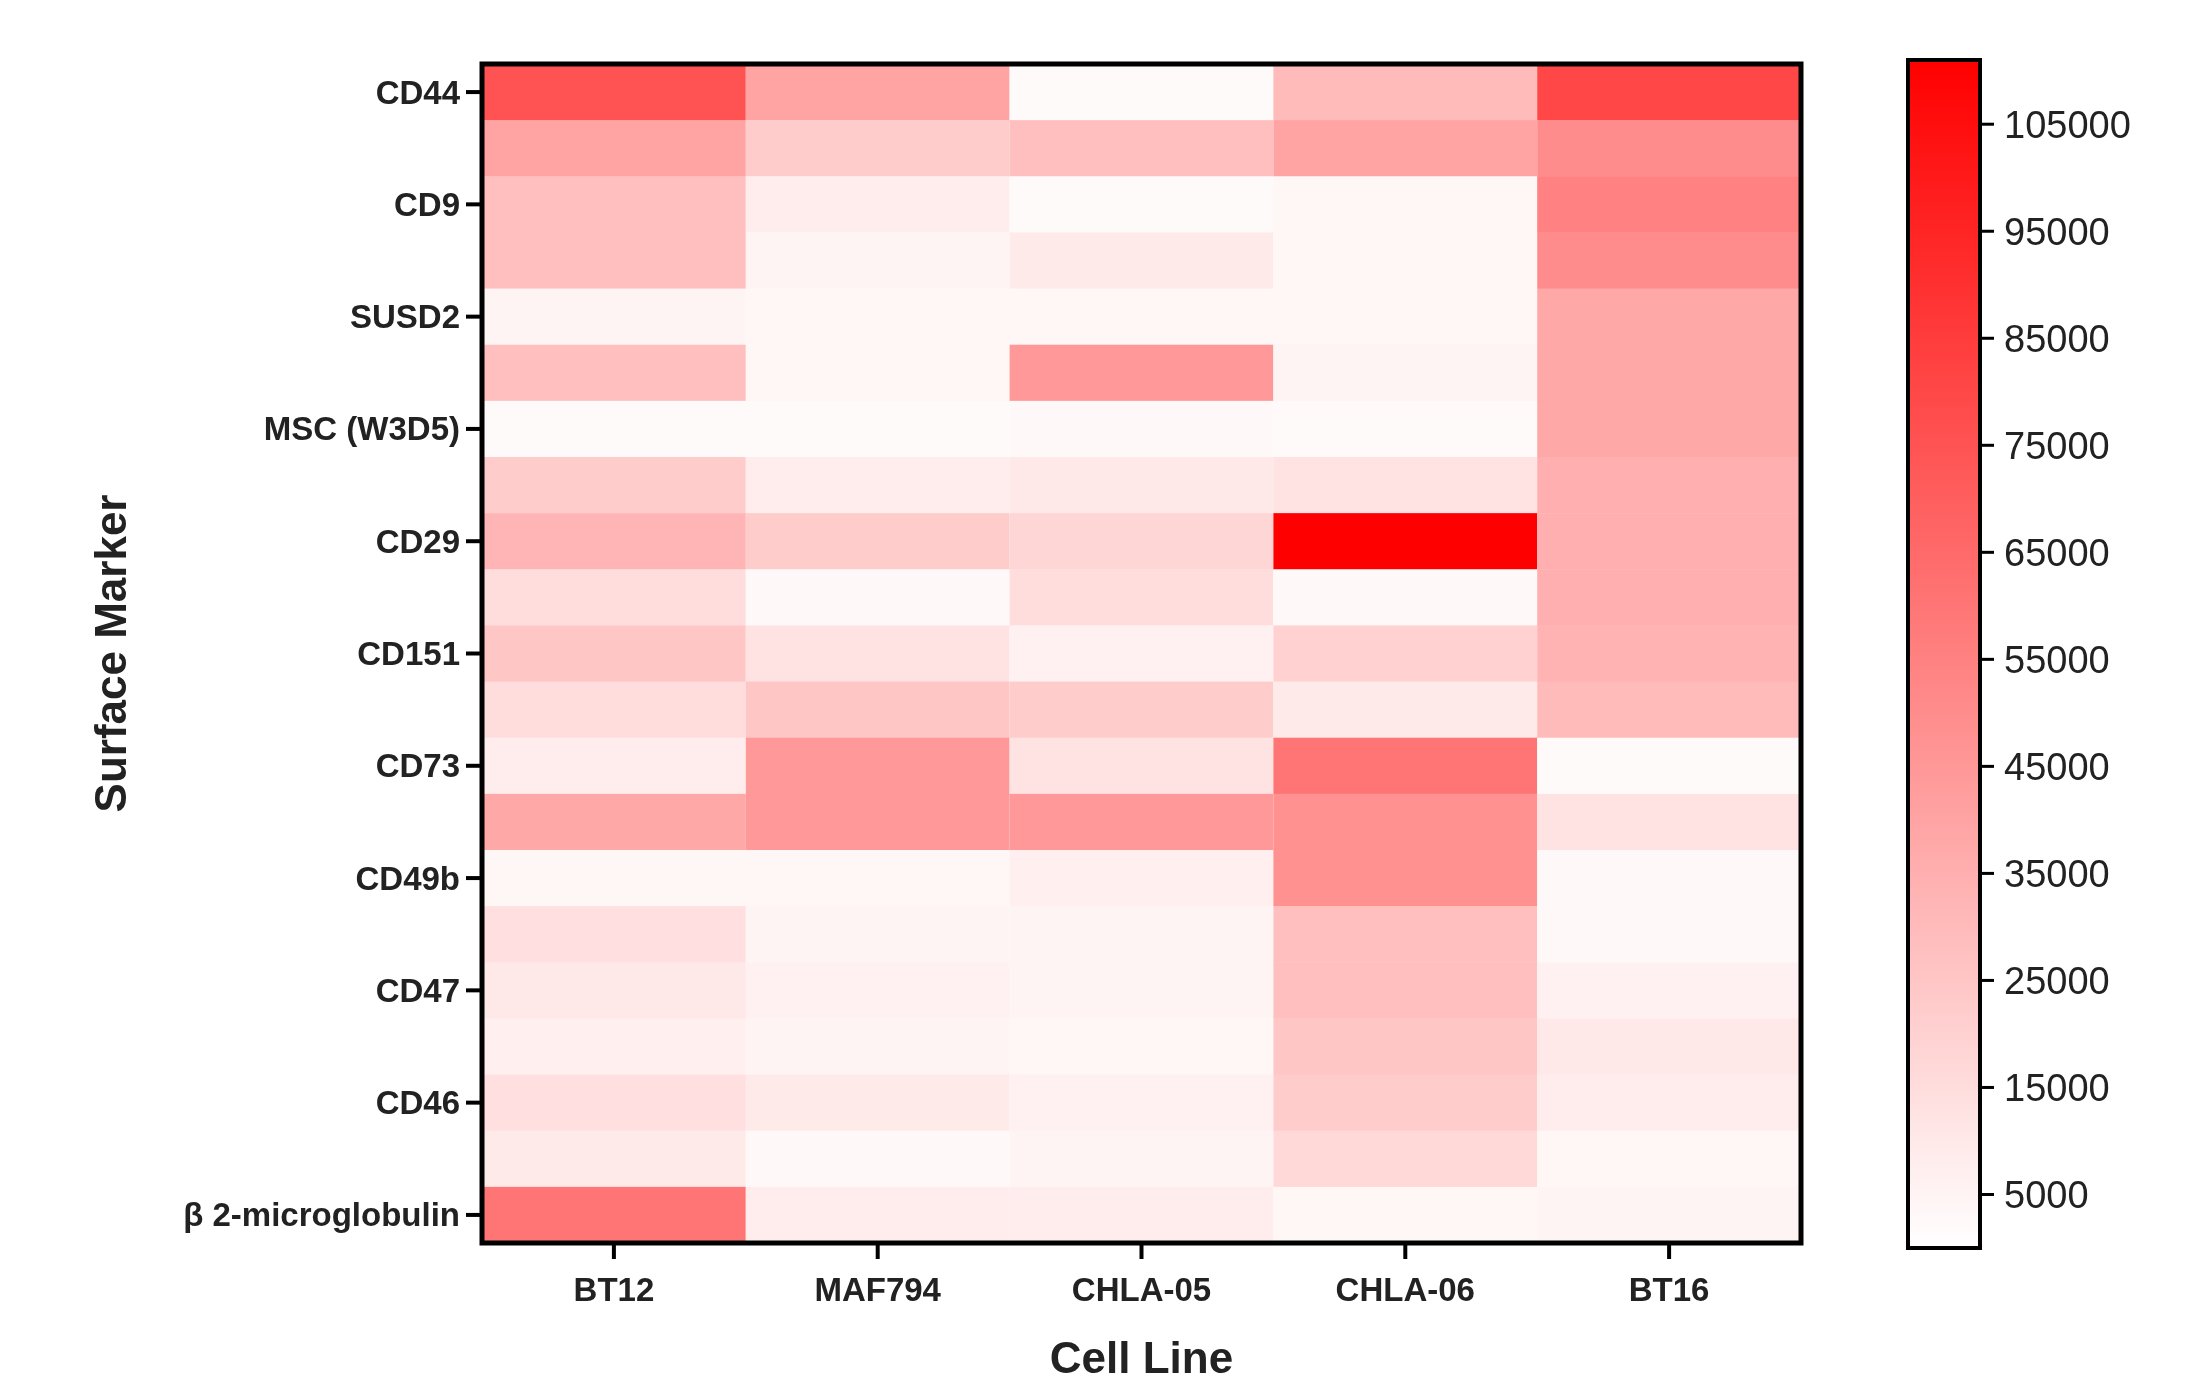 The width and height of the screenshot is (2187, 1383). I want to click on color-bar-label: 55000, so click(2057, 659).